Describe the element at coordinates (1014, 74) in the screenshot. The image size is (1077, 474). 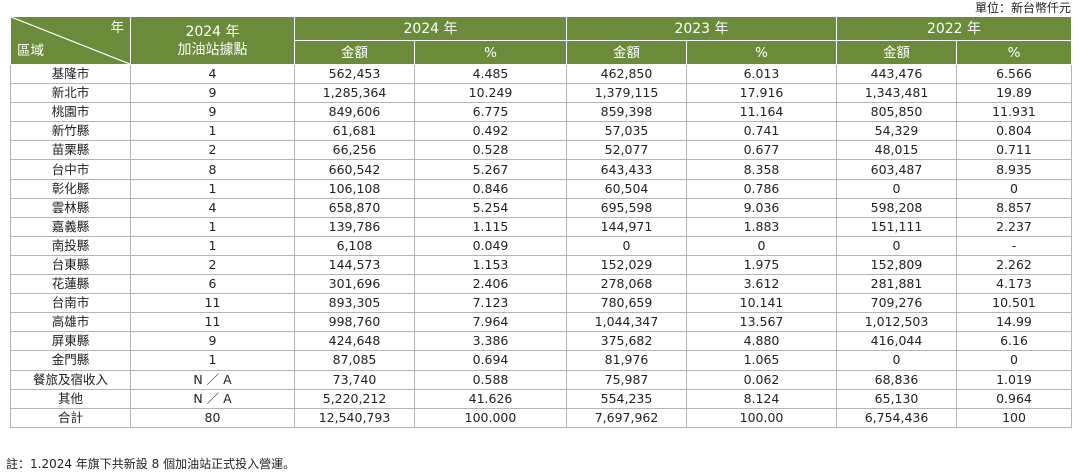
I see `pct-2022-cell: 6.566` at that location.